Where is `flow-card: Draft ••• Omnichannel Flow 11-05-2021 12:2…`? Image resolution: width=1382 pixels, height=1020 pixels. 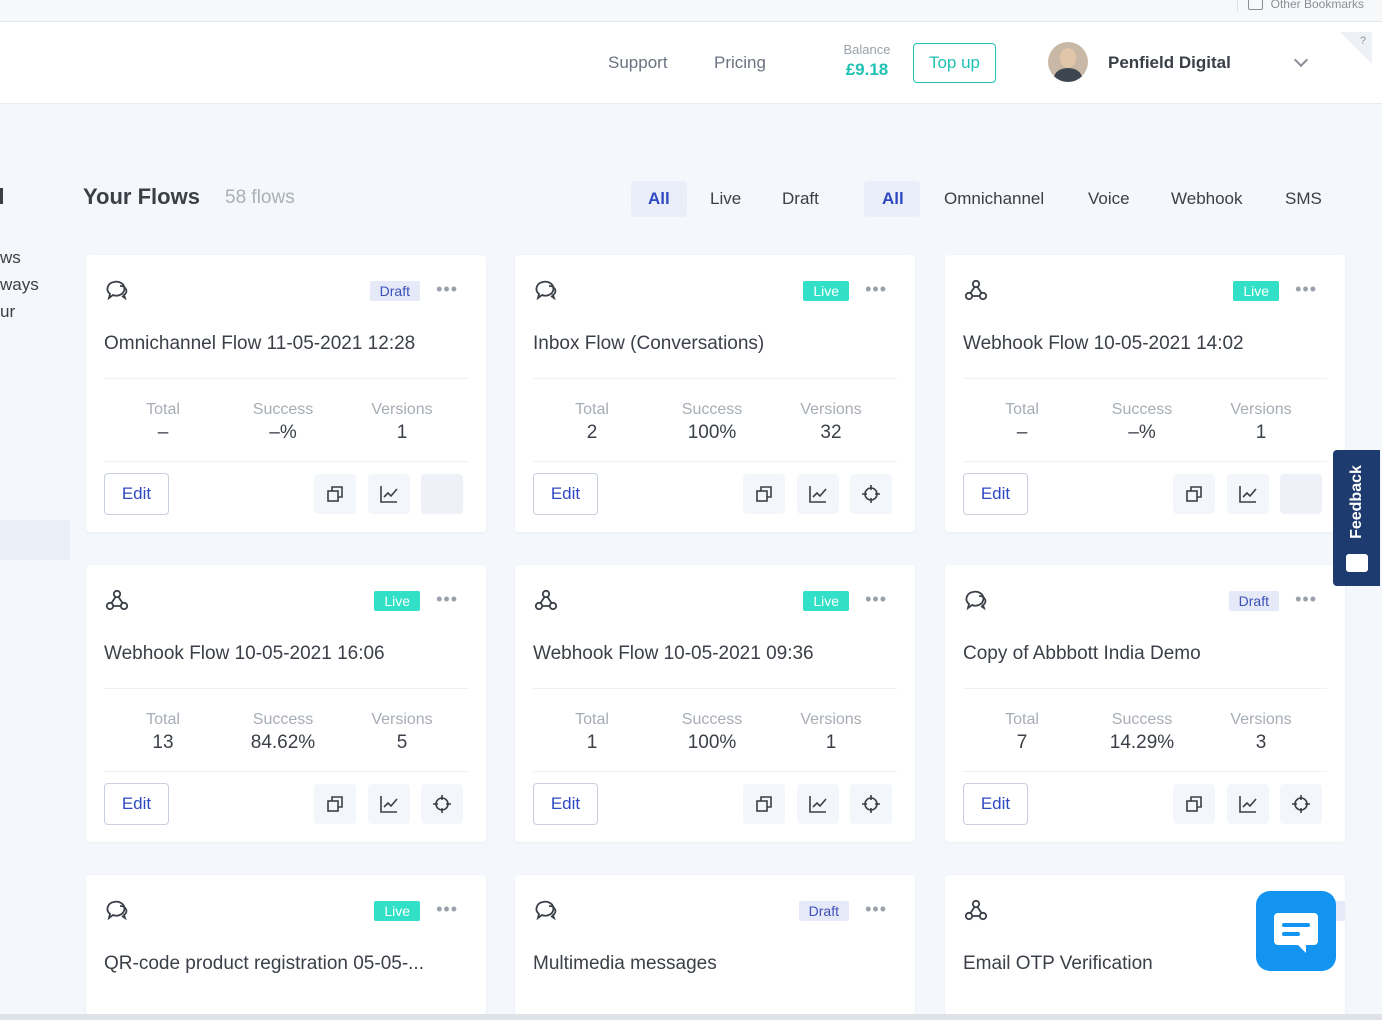 flow-card: Draft ••• Omnichannel Flow 11-05-2021 12:2… is located at coordinates (286, 393).